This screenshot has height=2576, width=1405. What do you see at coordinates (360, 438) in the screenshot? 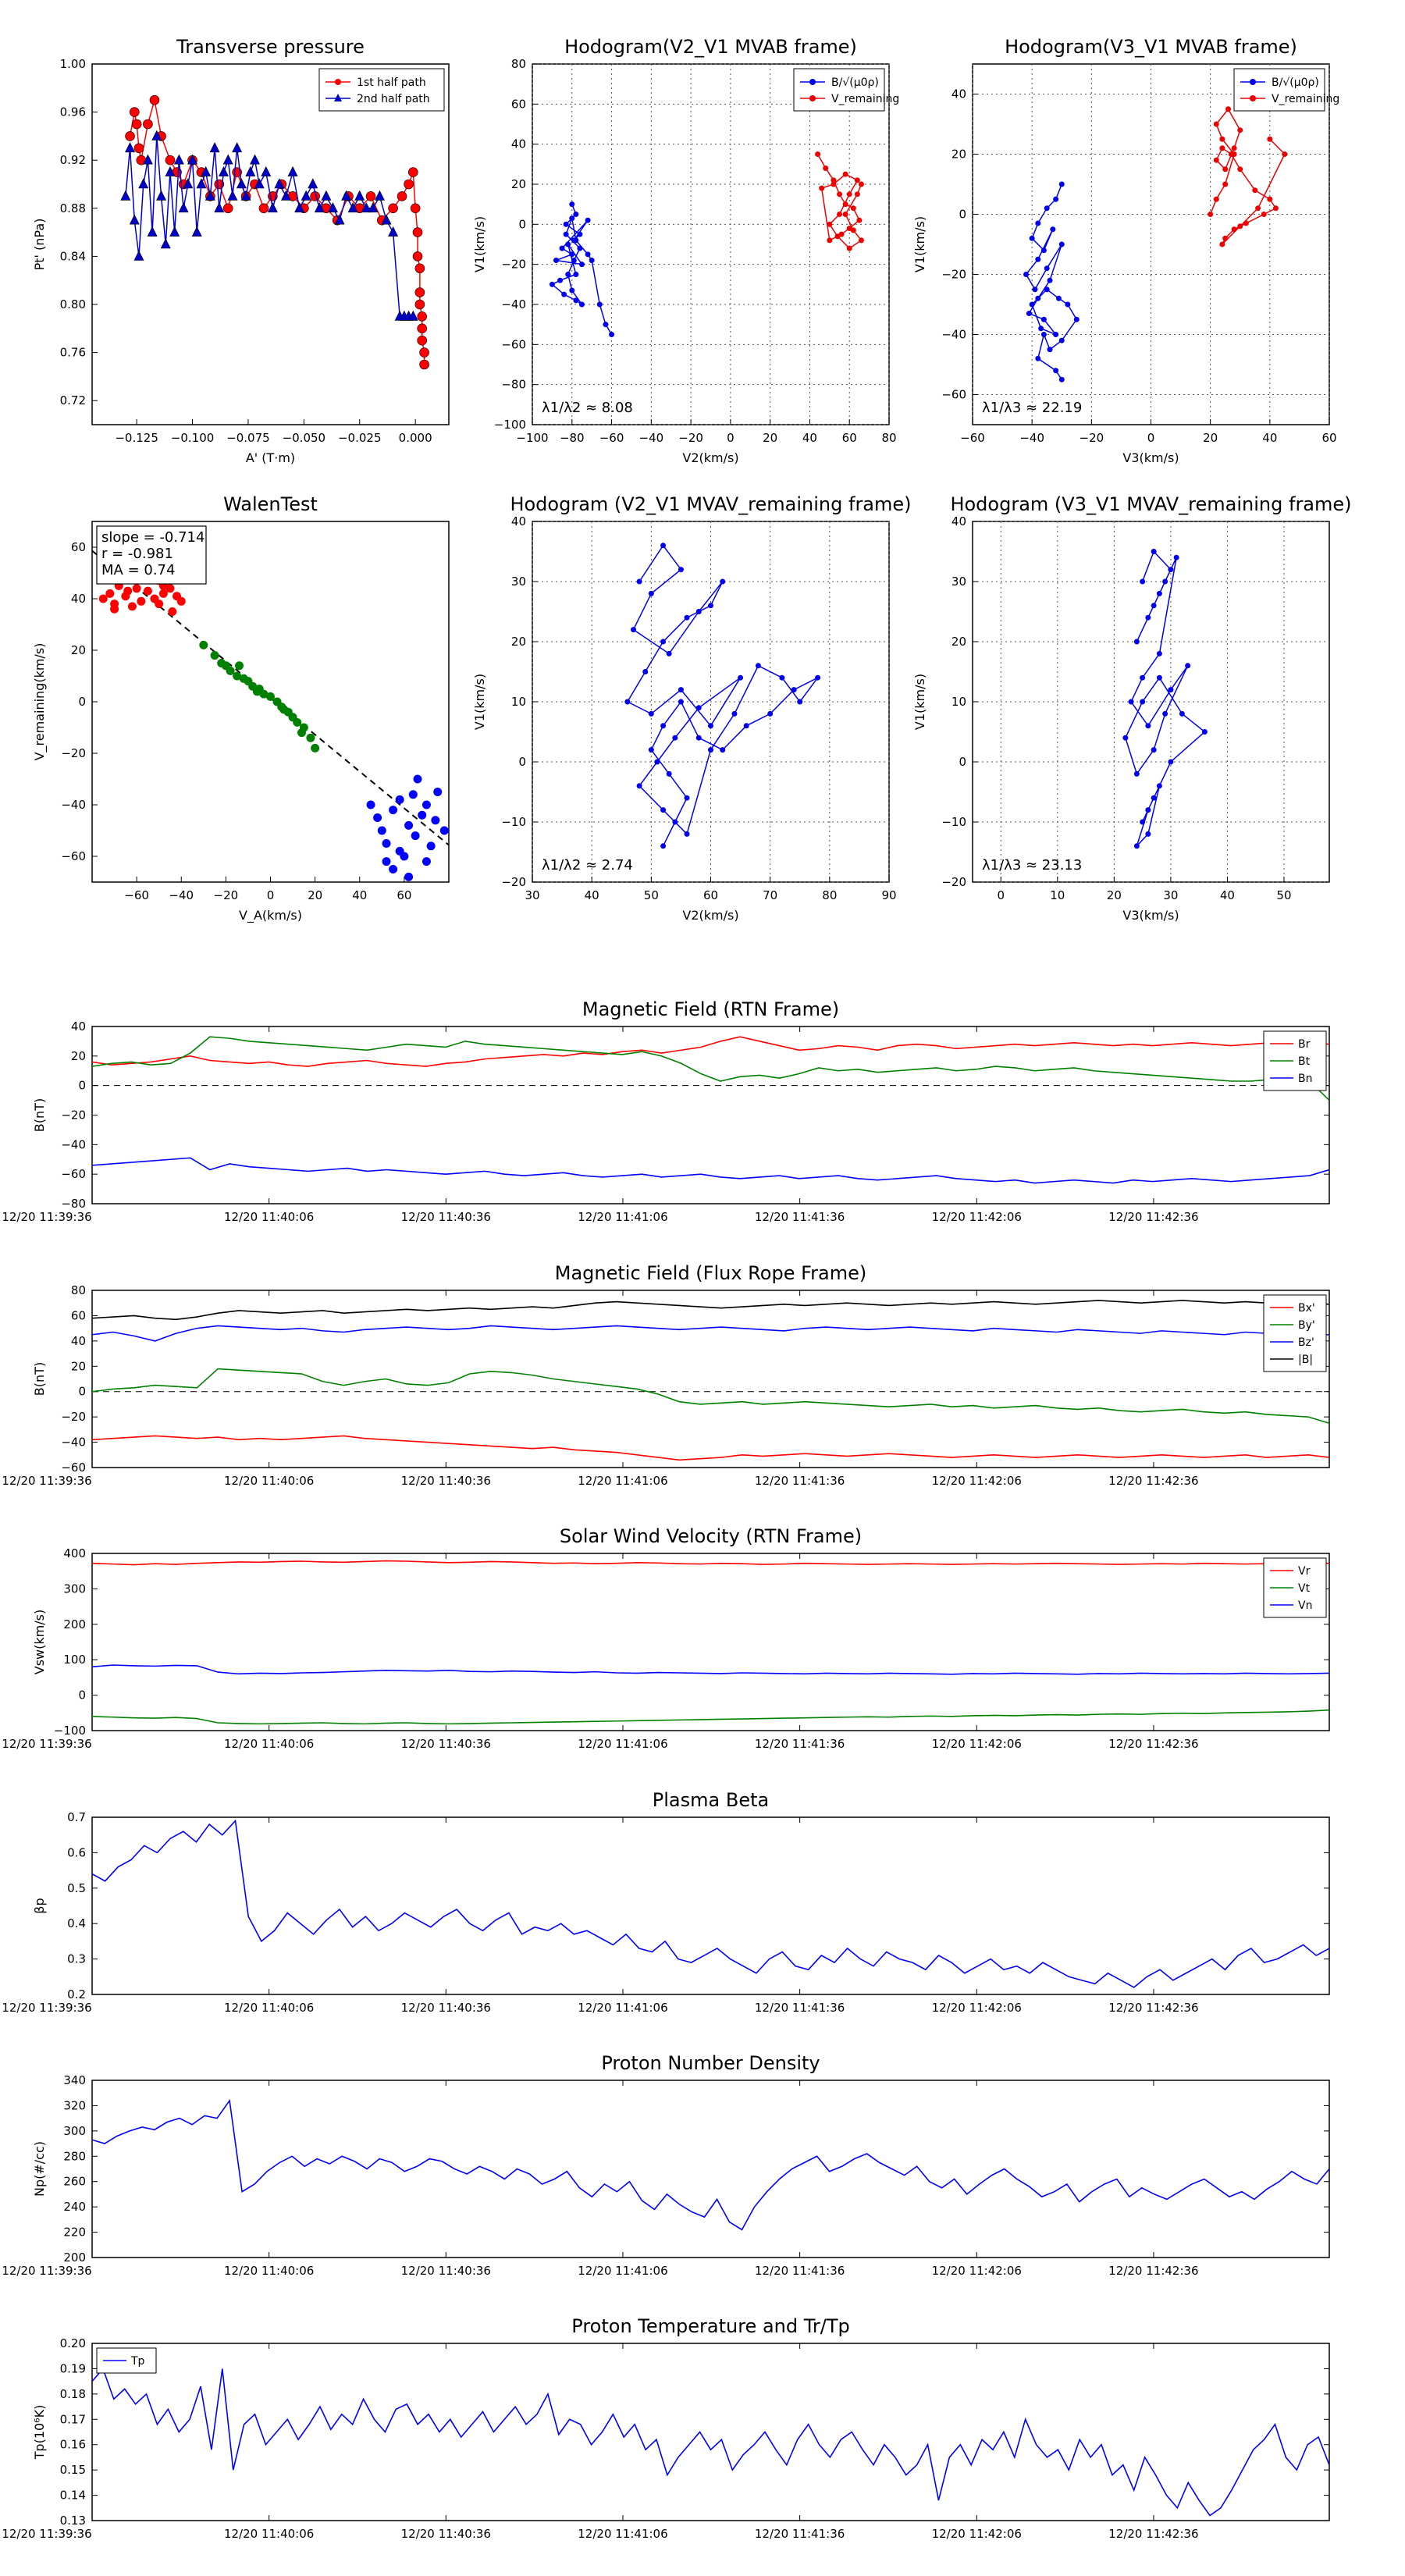
I see `x-tick-label: −0.025` at bounding box center [360, 438].